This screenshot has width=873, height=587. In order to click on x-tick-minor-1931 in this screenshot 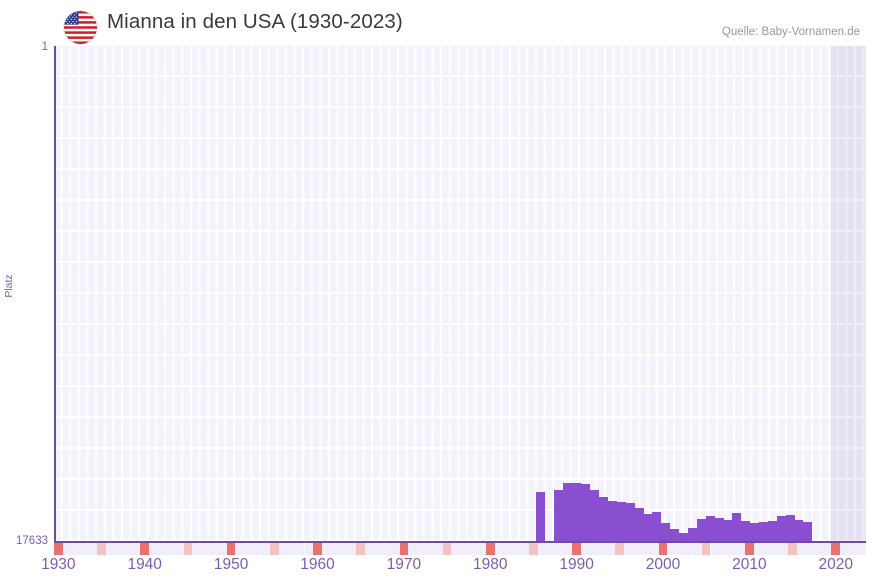, I will do `click(67, 549)`.